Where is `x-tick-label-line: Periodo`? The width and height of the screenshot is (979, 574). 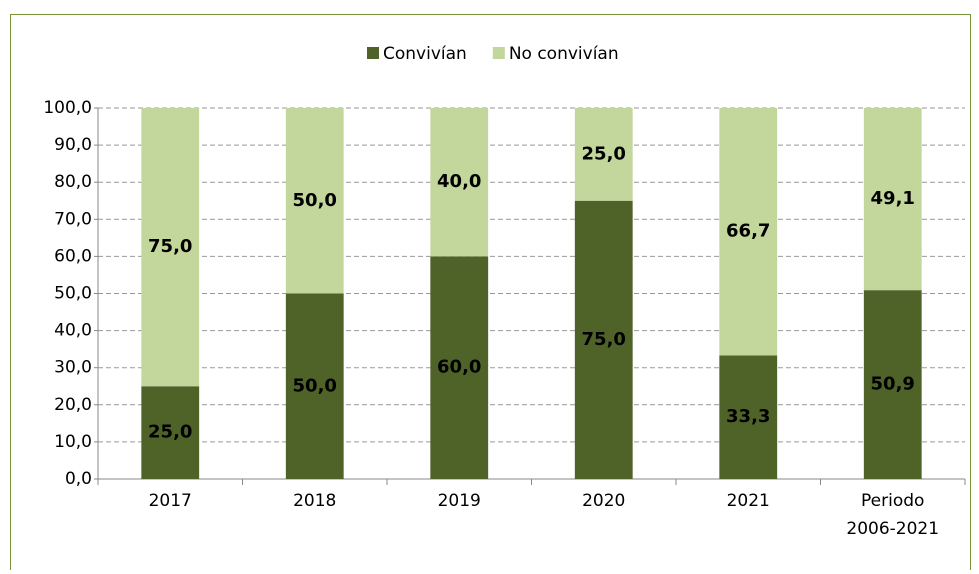 x-tick-label-line: Periodo is located at coordinates (892, 501).